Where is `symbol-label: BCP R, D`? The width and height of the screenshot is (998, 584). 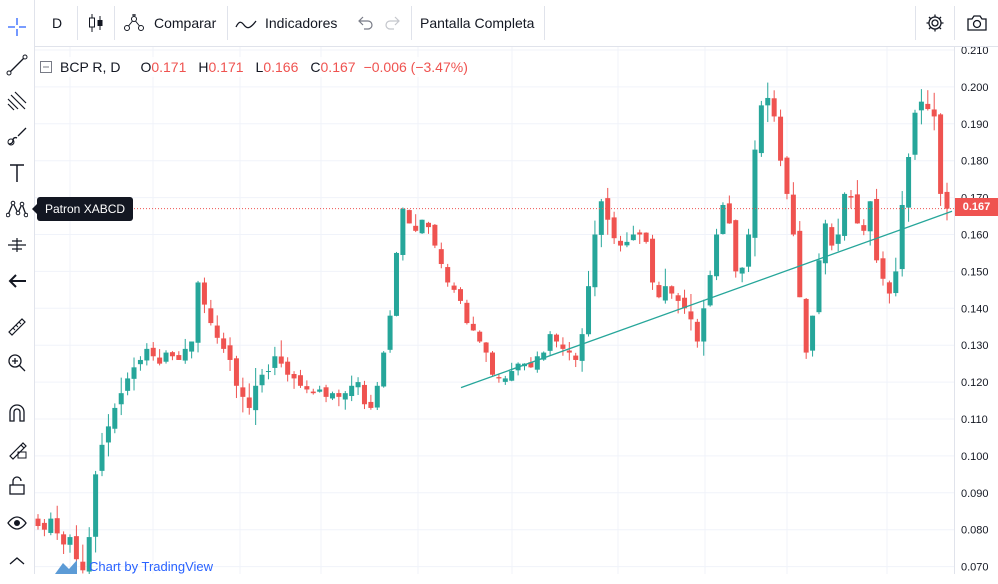 symbol-label: BCP R, D is located at coordinates (90, 67).